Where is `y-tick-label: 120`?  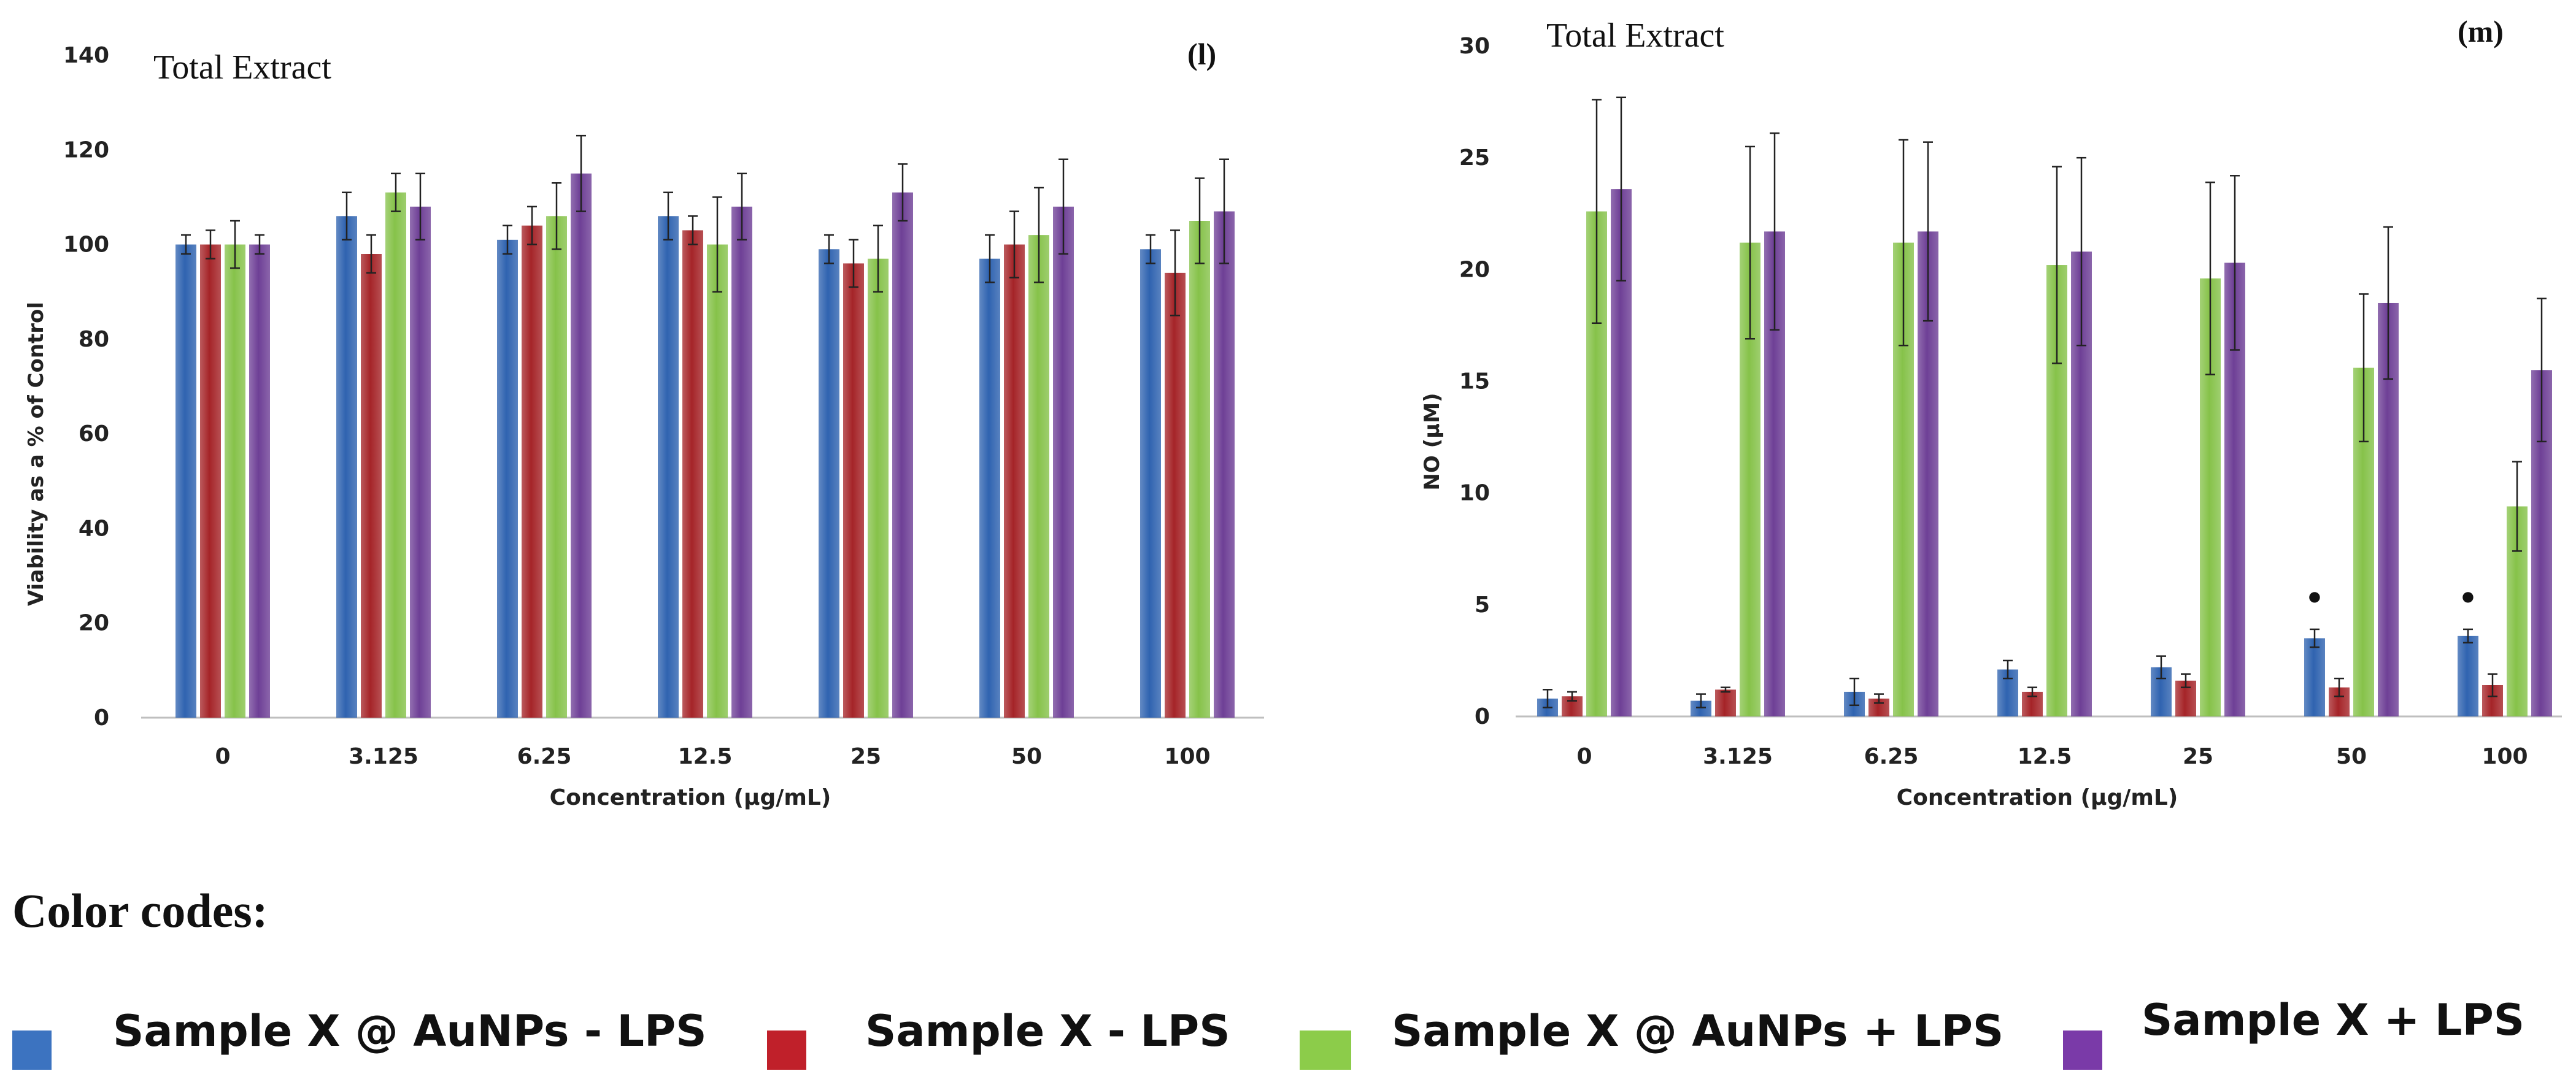 y-tick-label: 120 is located at coordinates (86, 150).